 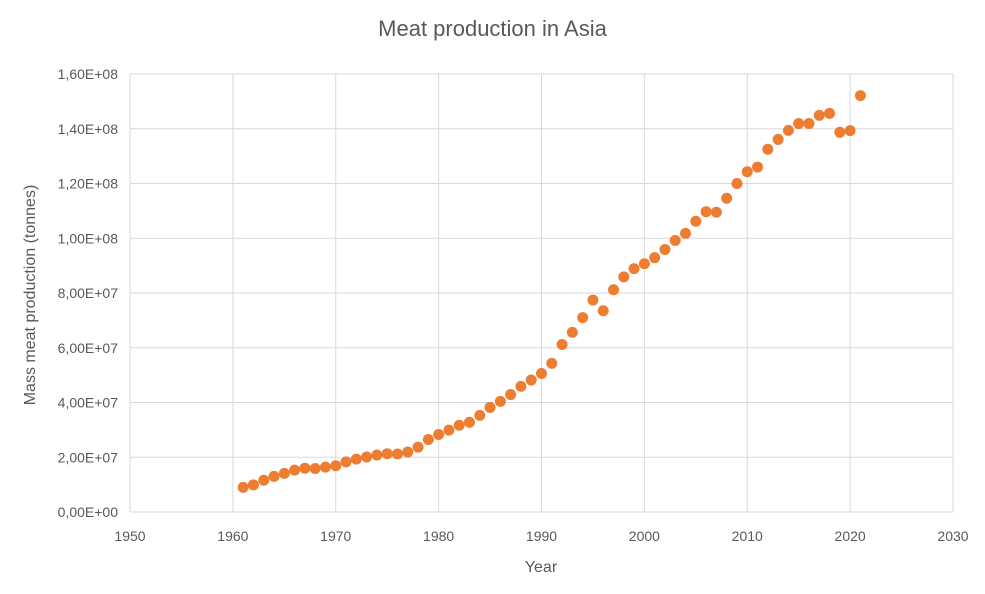 What do you see at coordinates (232, 536) in the screenshot?
I see `x-tick-label: 1960` at bounding box center [232, 536].